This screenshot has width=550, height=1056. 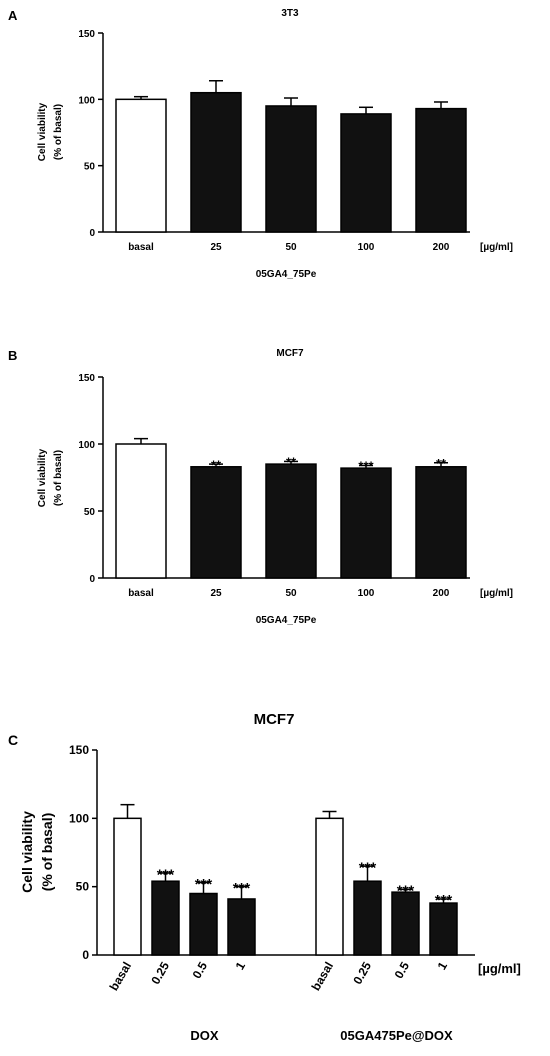 I want to click on panel-b-xtick-label-2: 50, so click(x=291, y=593).